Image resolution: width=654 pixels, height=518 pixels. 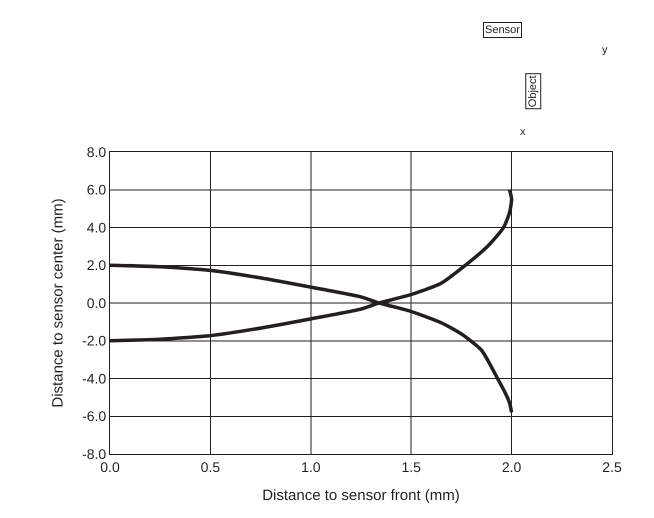 What do you see at coordinates (533, 91) in the screenshot?
I see `text: Object` at bounding box center [533, 91].